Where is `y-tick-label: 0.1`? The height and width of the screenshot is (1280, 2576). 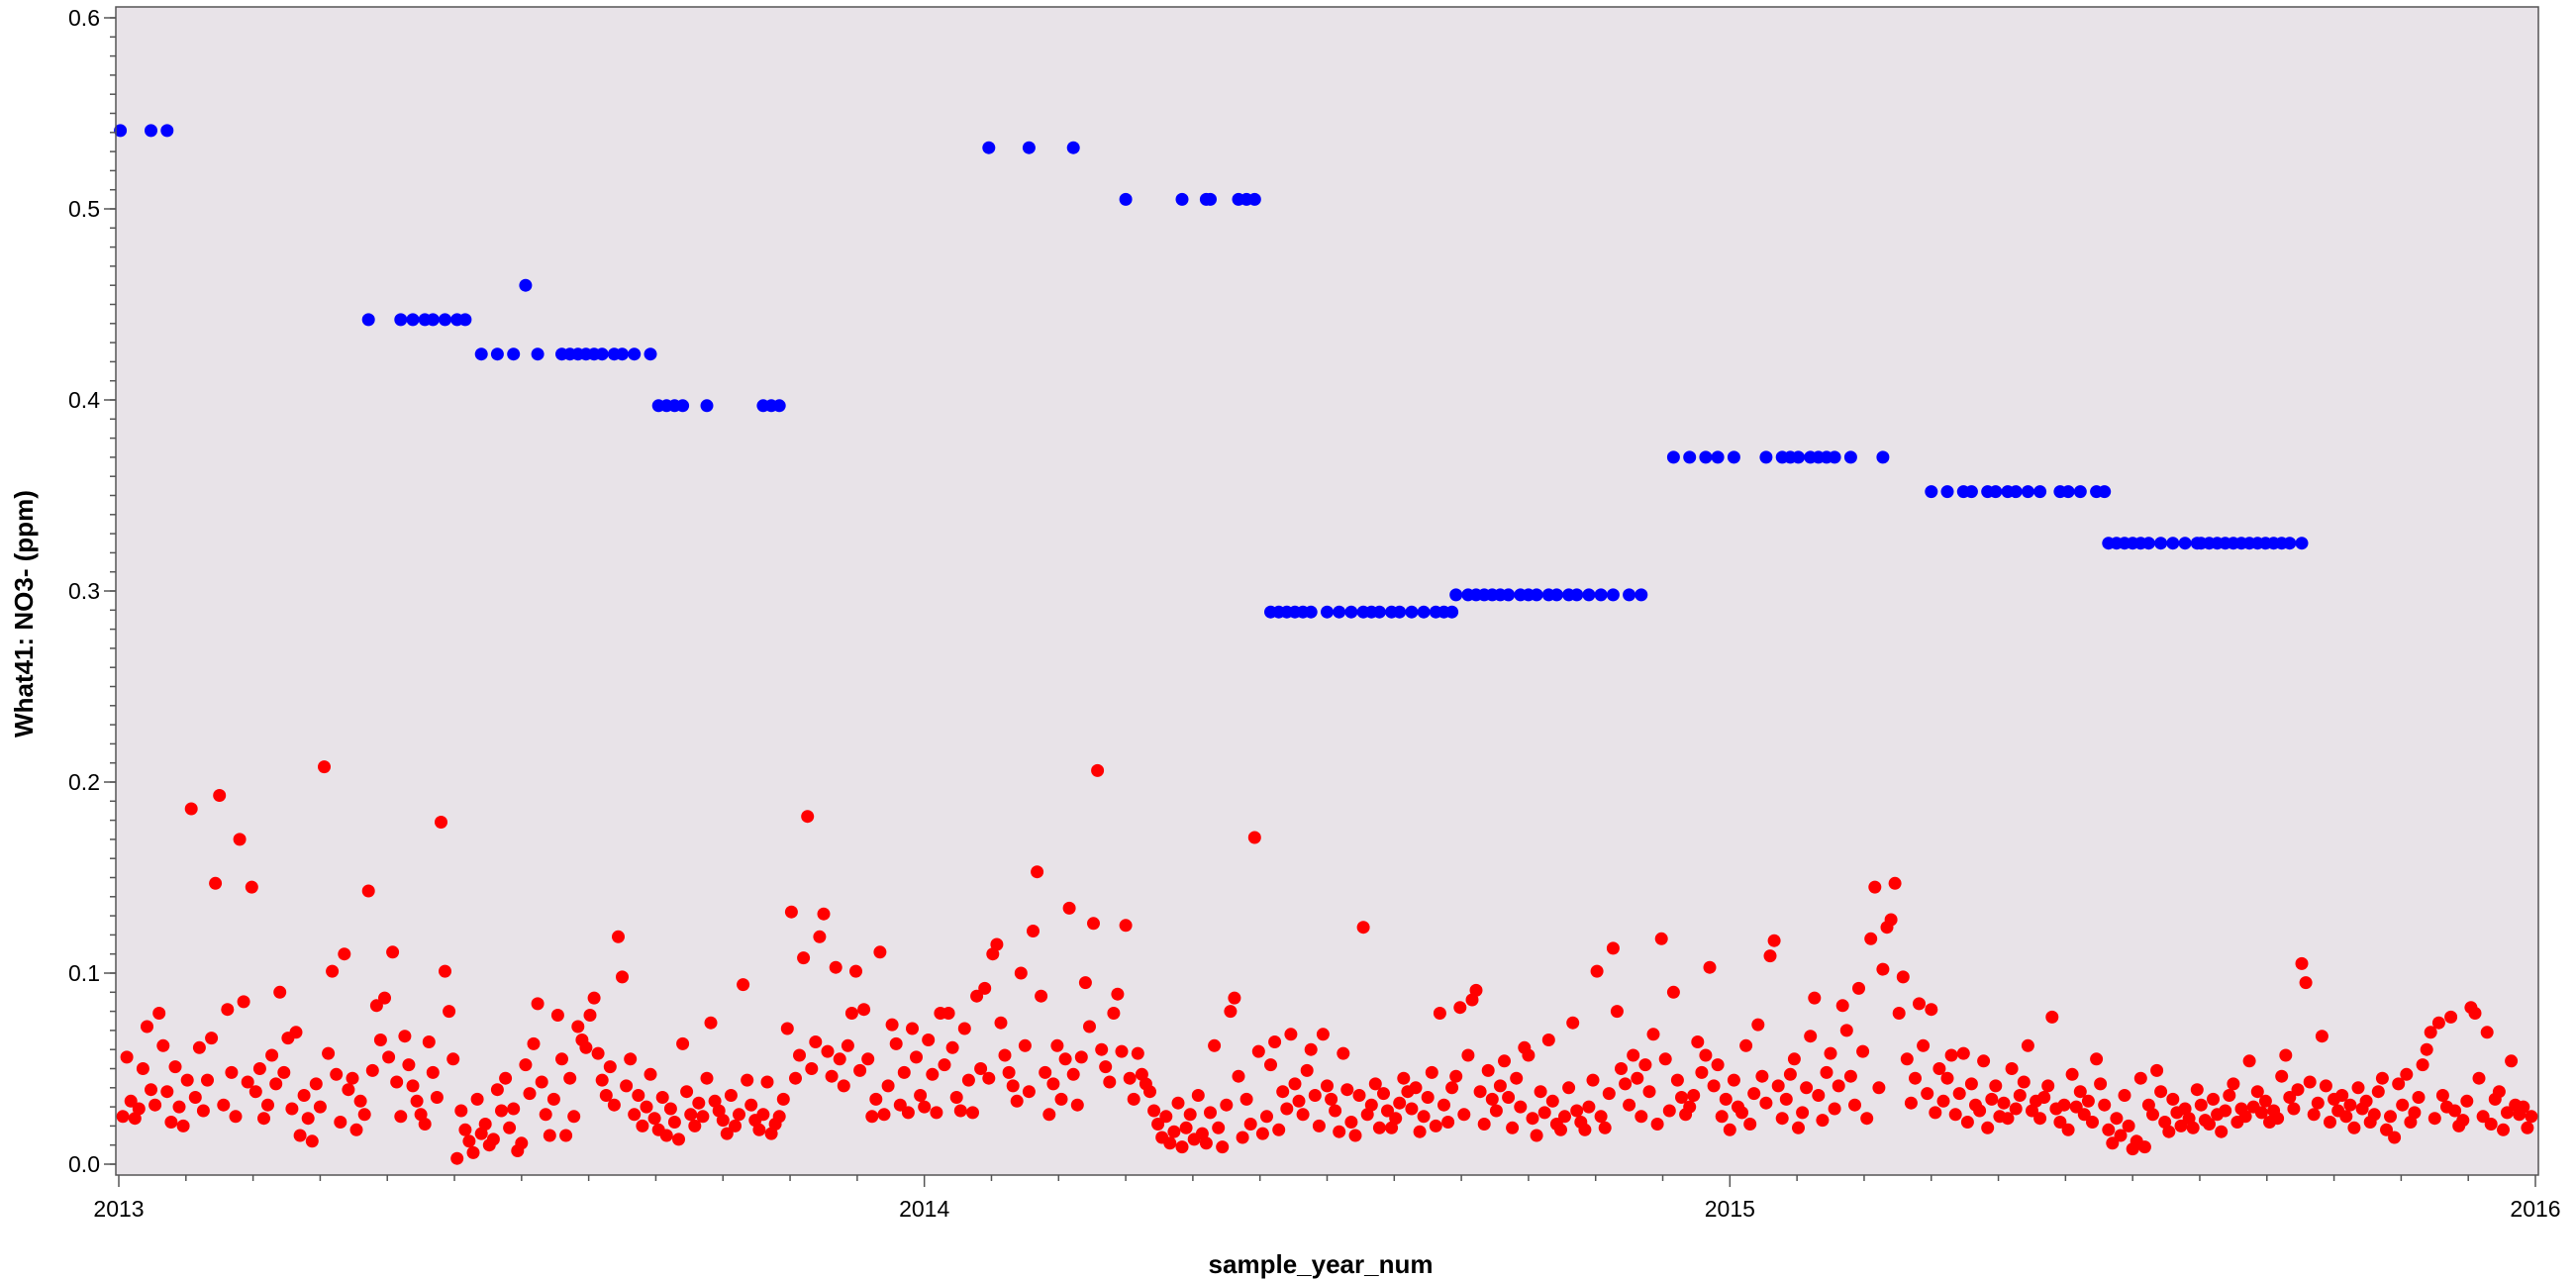 y-tick-label: 0.1 is located at coordinates (84, 973).